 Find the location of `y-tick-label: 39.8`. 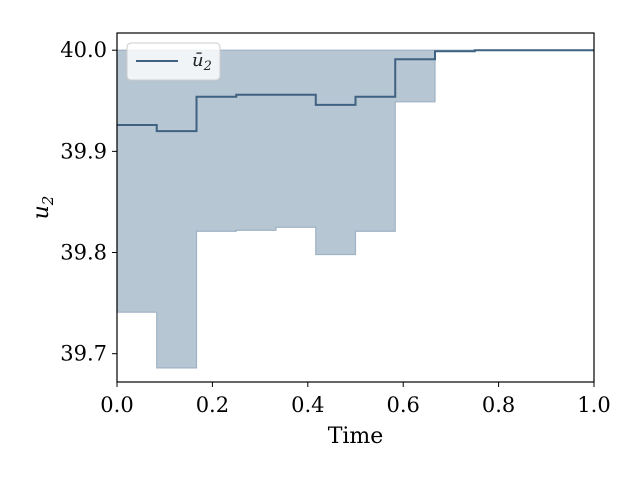

y-tick-label: 39.8 is located at coordinates (83, 253).